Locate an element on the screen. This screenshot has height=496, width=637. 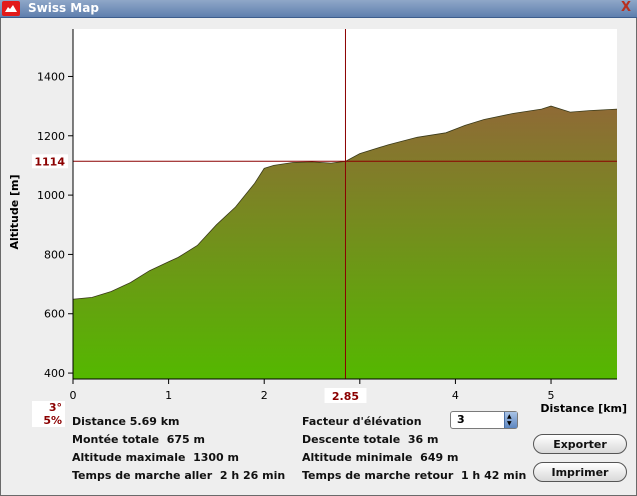
cursor-y-label-bg is located at coordinates (50, 161).